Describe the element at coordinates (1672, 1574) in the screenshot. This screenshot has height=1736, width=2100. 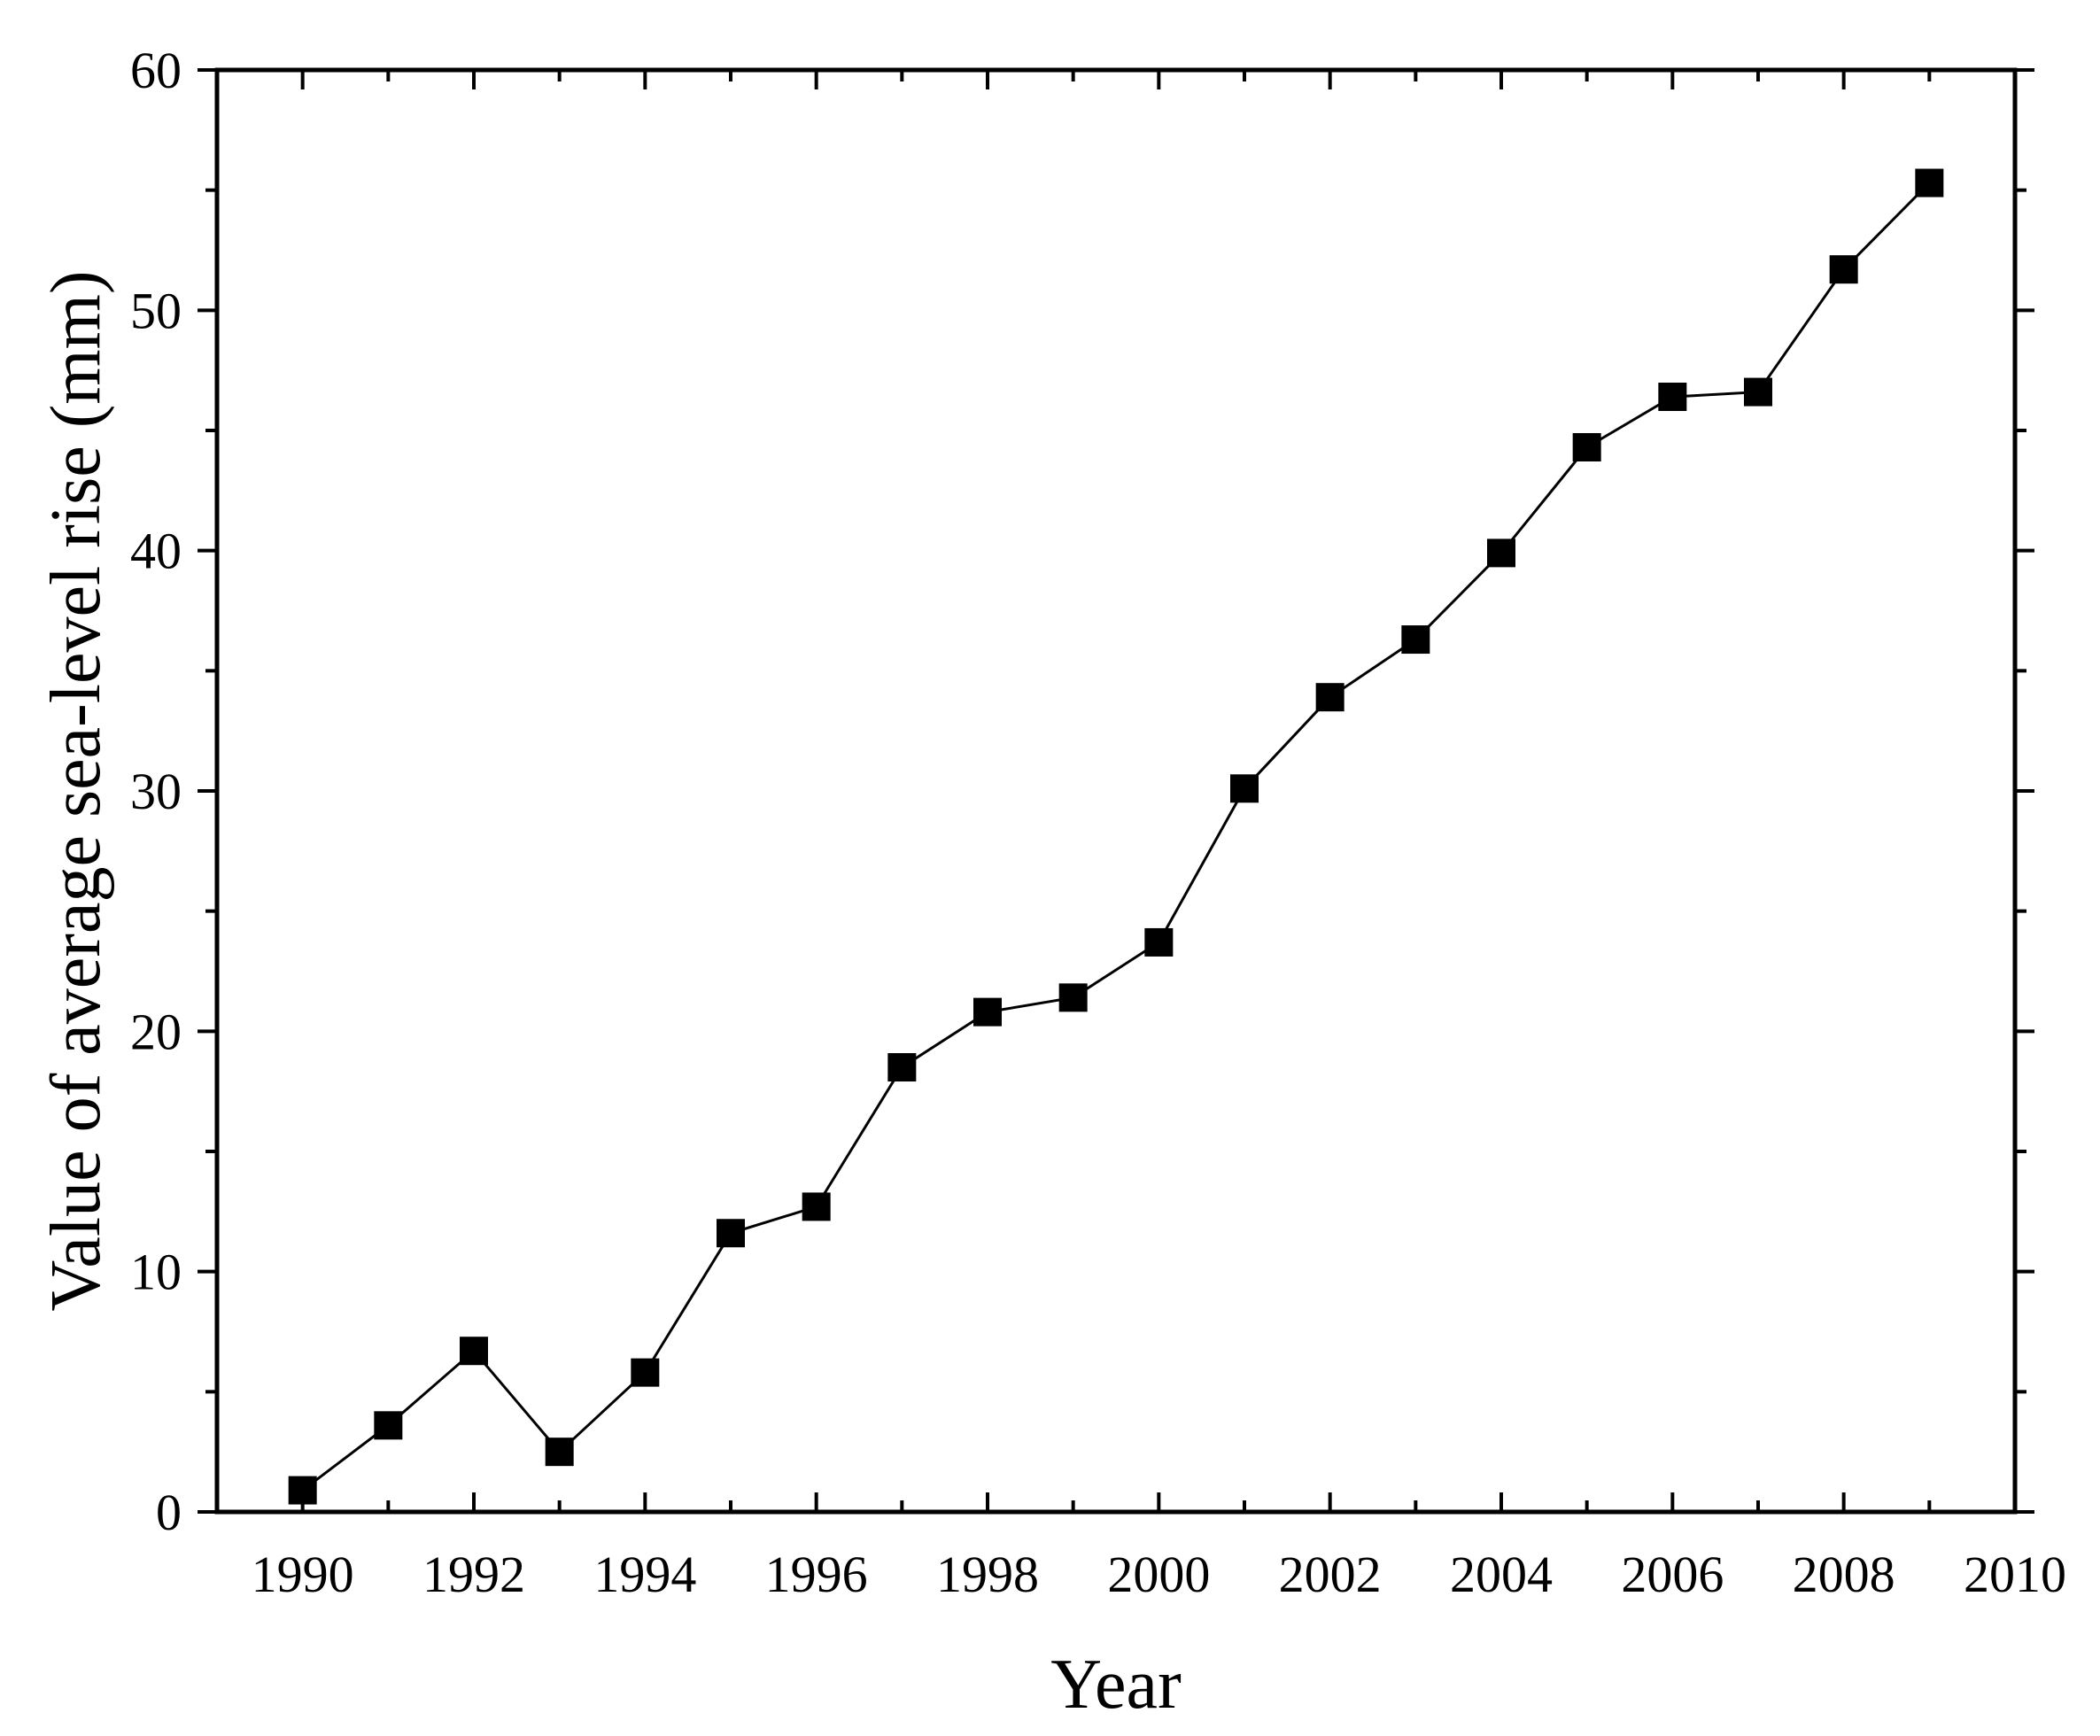
I see `x-tick-label: 2006` at that location.